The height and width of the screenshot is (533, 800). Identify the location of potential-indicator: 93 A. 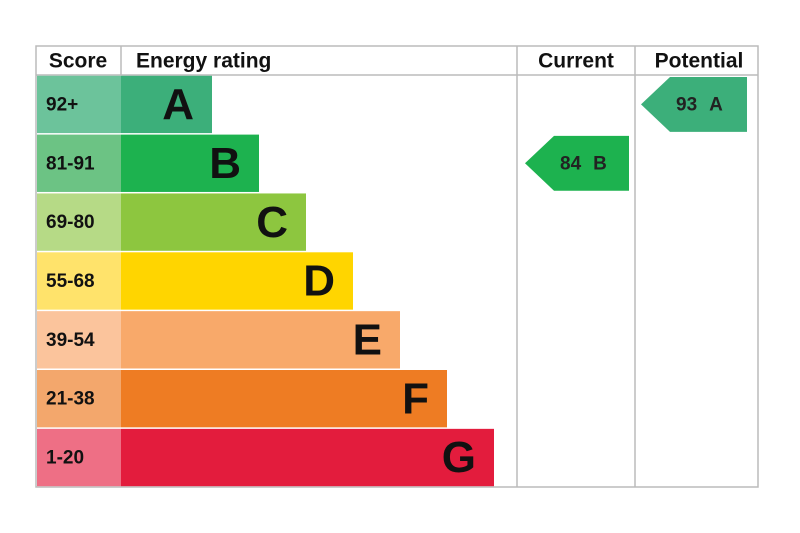
(694, 104).